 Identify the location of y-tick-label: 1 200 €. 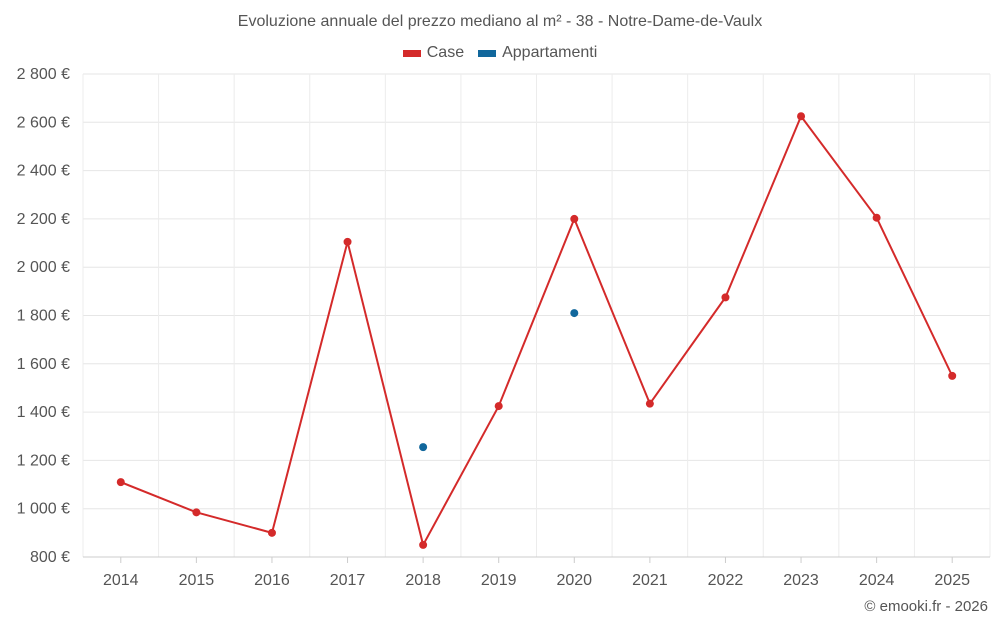
(43, 460).